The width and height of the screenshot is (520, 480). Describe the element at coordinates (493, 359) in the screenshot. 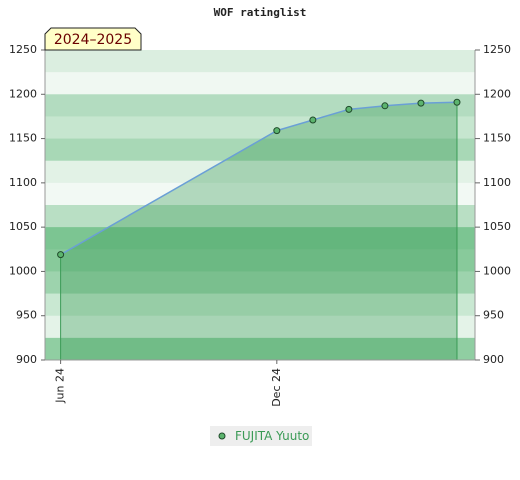

I see `y2-tick-label: 900` at that location.